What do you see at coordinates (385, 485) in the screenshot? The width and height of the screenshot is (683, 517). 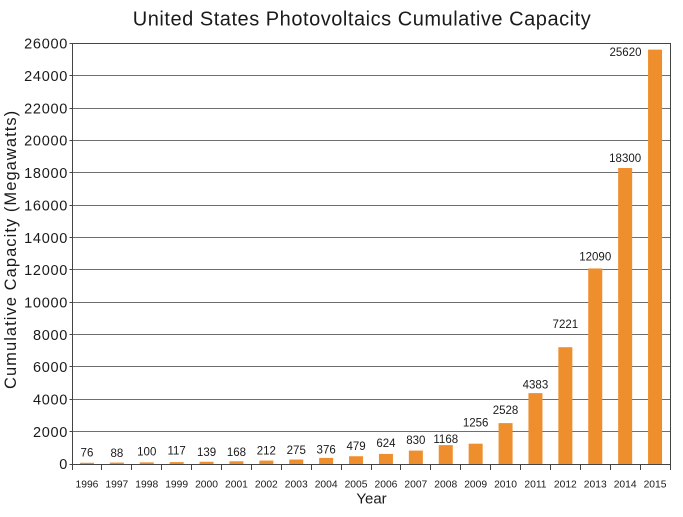 I see `svg-text: 2006` at bounding box center [385, 485].